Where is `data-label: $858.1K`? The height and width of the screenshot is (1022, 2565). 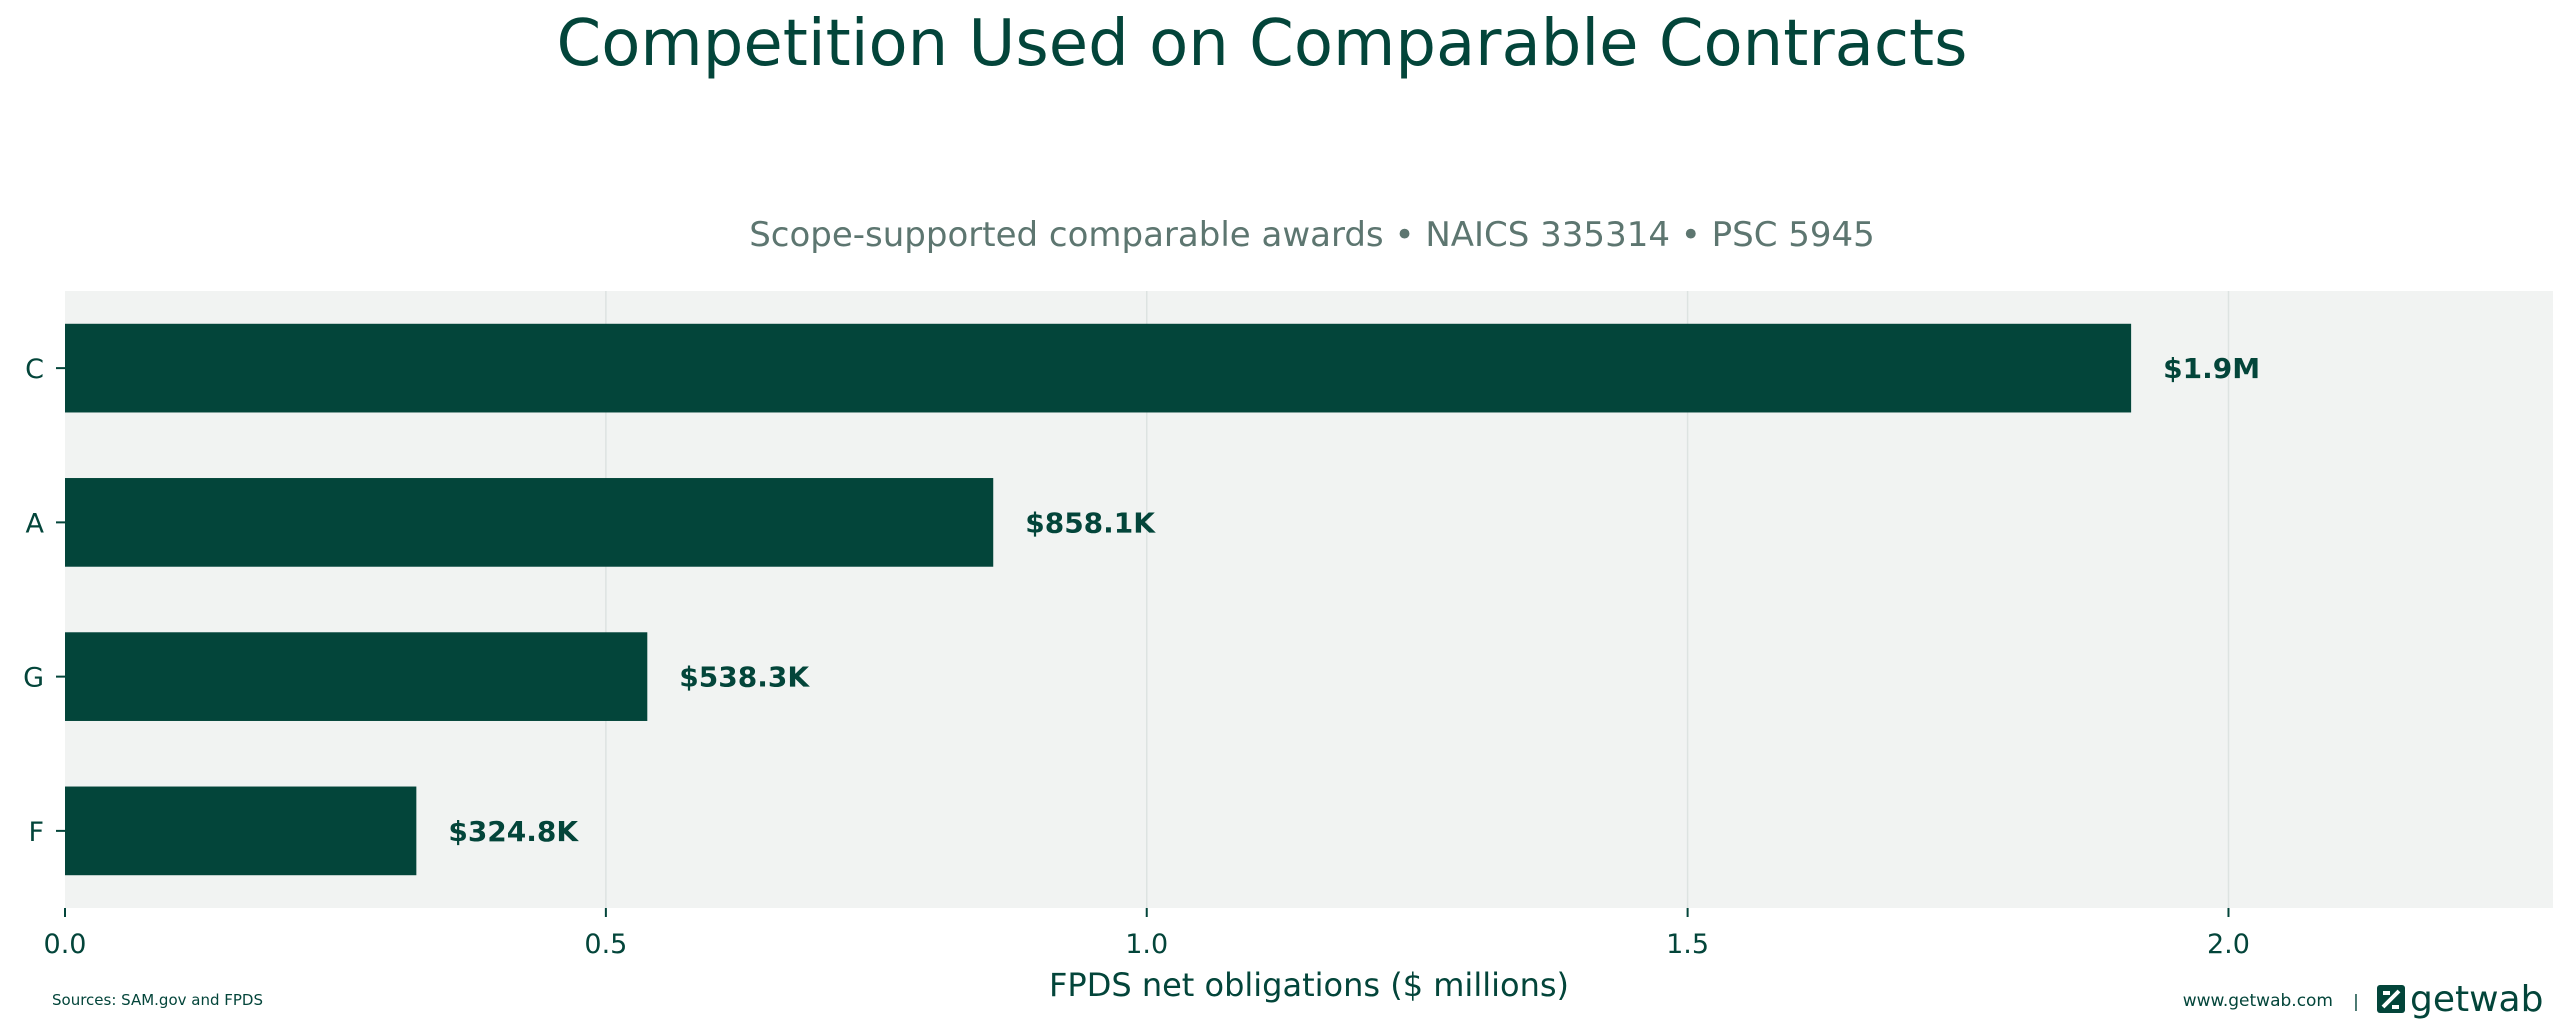
data-label: $858.1K is located at coordinates (1090, 522).